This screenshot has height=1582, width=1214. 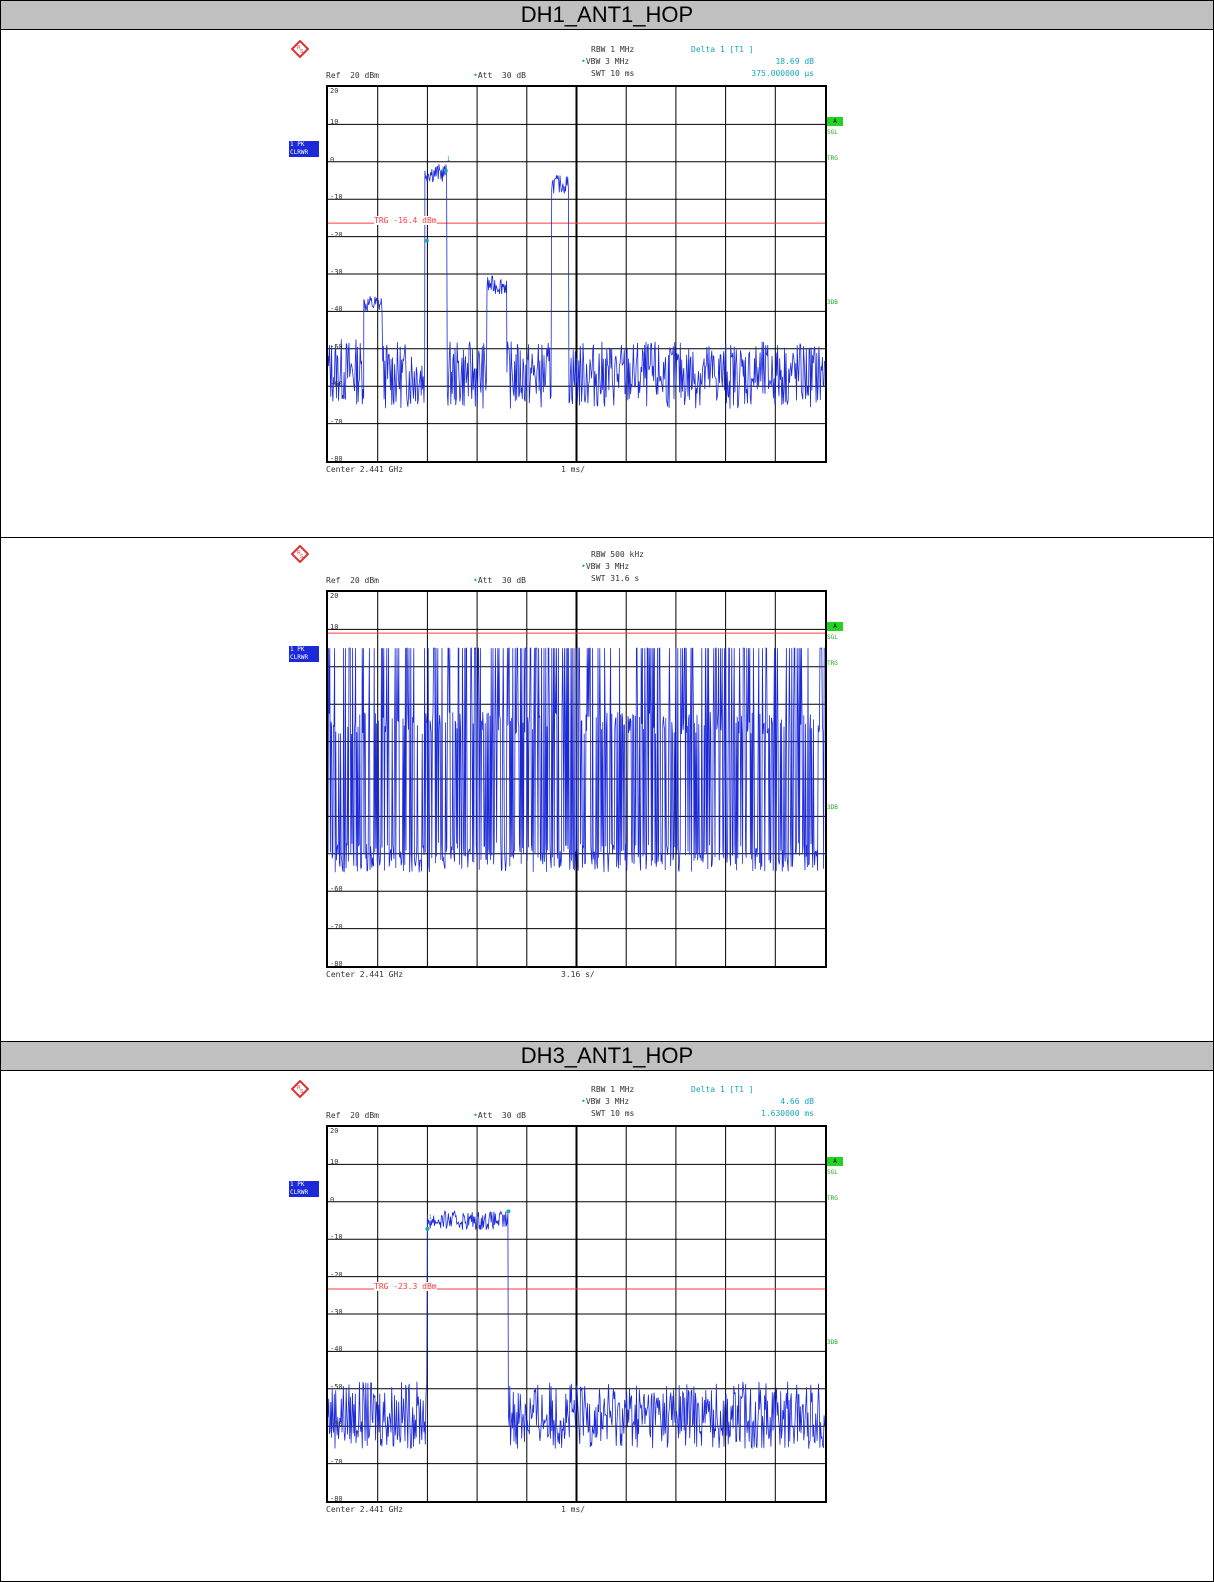 What do you see at coordinates (578, 974) in the screenshot?
I see `time-per-division-label: 3.16 s/` at bounding box center [578, 974].